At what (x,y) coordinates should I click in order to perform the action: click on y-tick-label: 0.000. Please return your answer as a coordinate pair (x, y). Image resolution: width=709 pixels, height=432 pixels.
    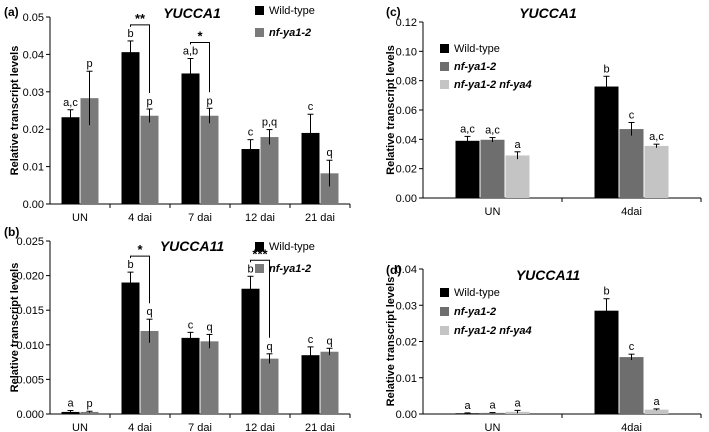
    Looking at the image, I should click on (30, 415).